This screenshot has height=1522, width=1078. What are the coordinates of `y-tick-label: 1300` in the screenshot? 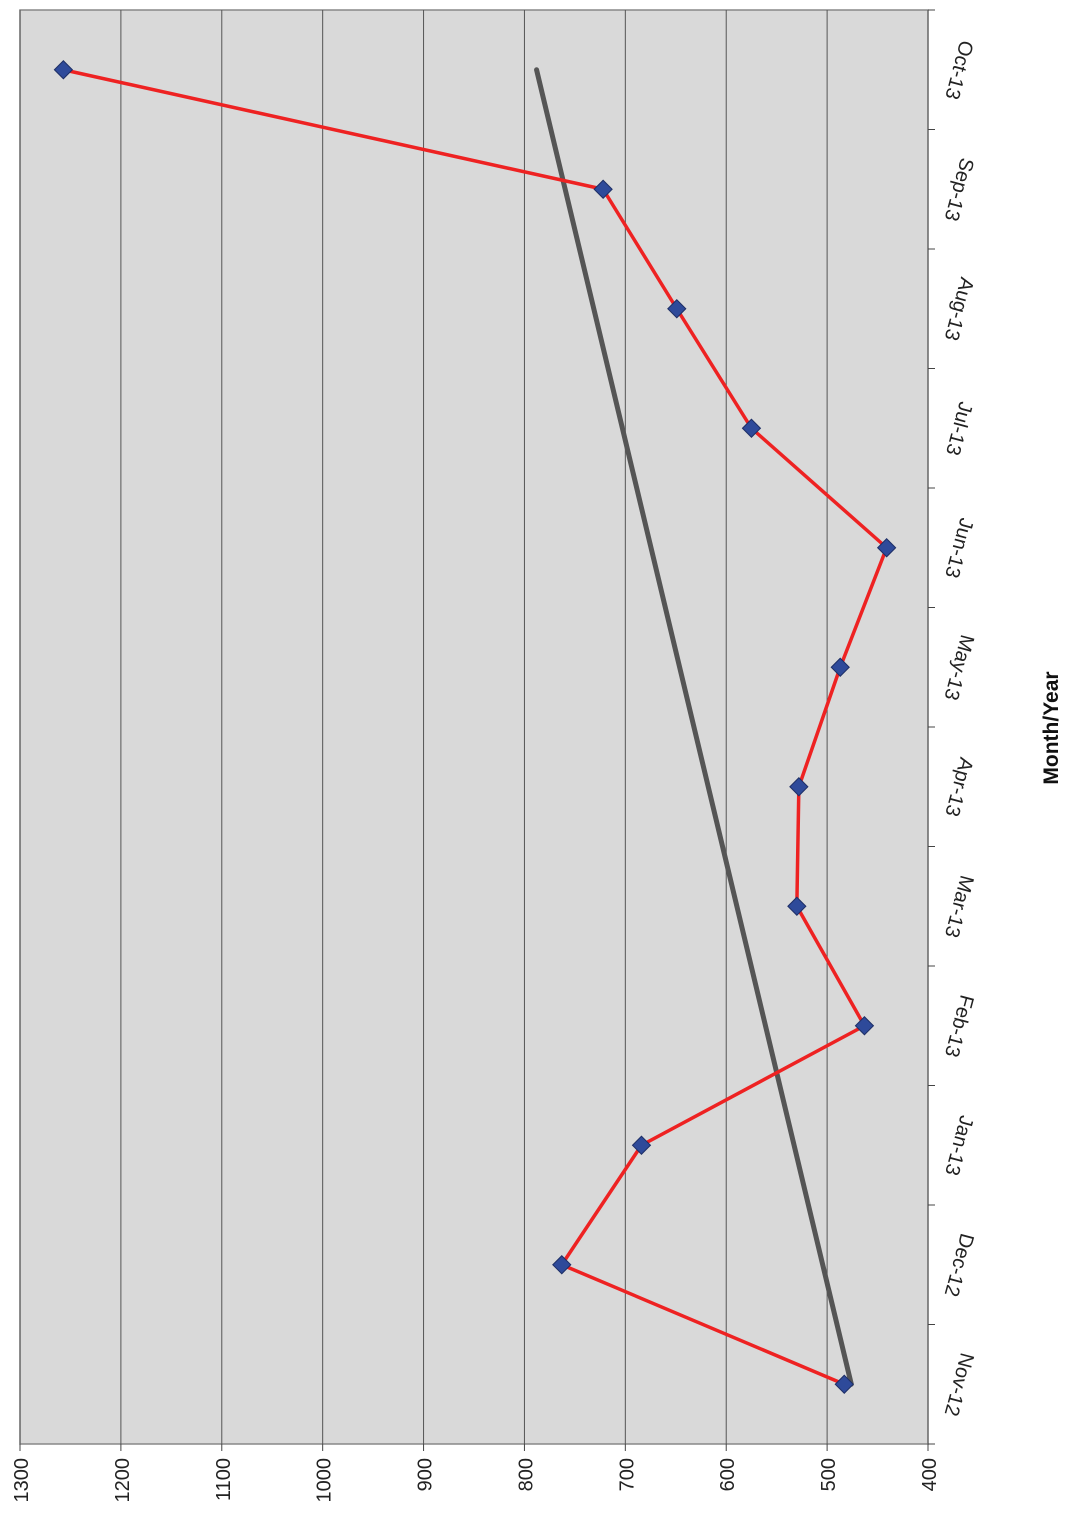 It's located at (22, 1480).